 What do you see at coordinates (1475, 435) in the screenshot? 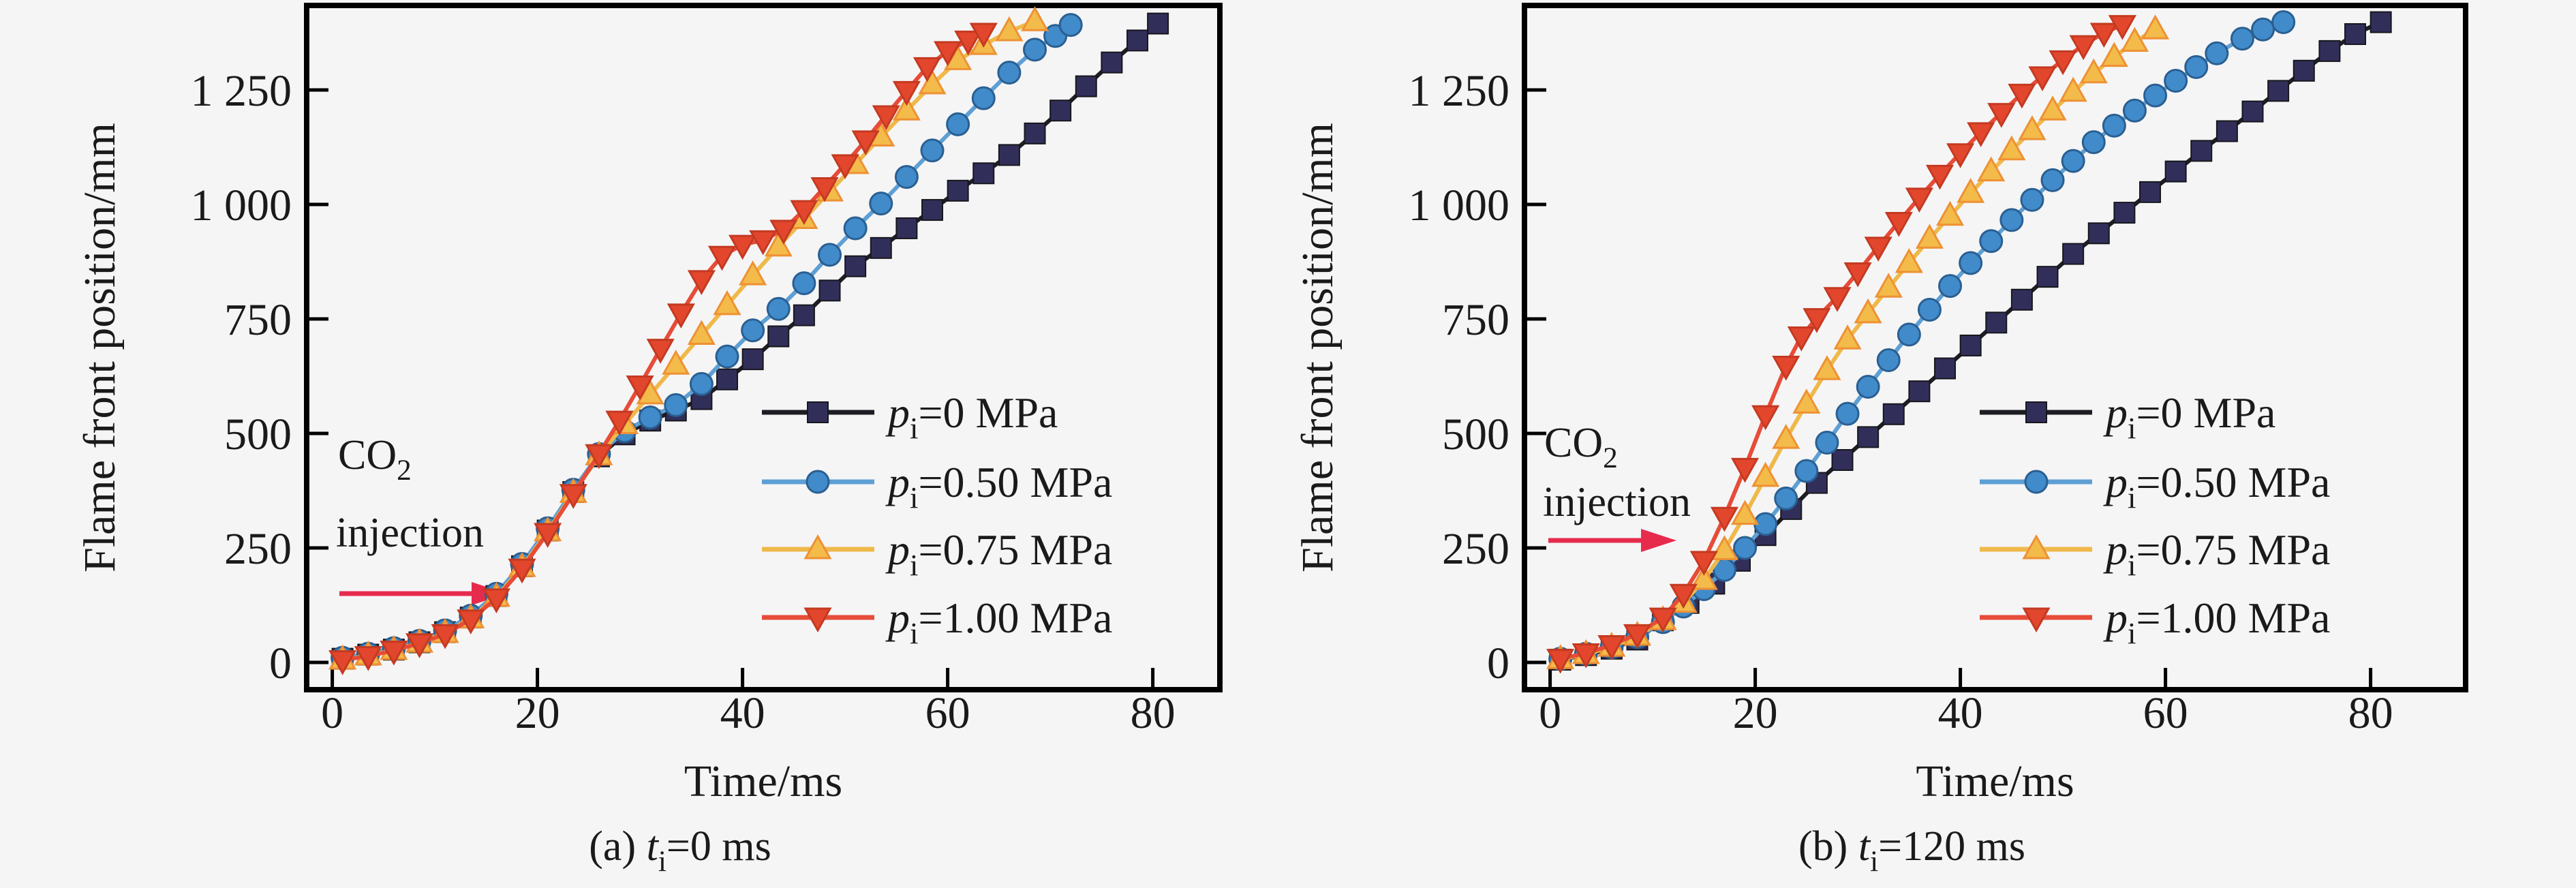
I see `y-tick-label: 500` at bounding box center [1475, 435].